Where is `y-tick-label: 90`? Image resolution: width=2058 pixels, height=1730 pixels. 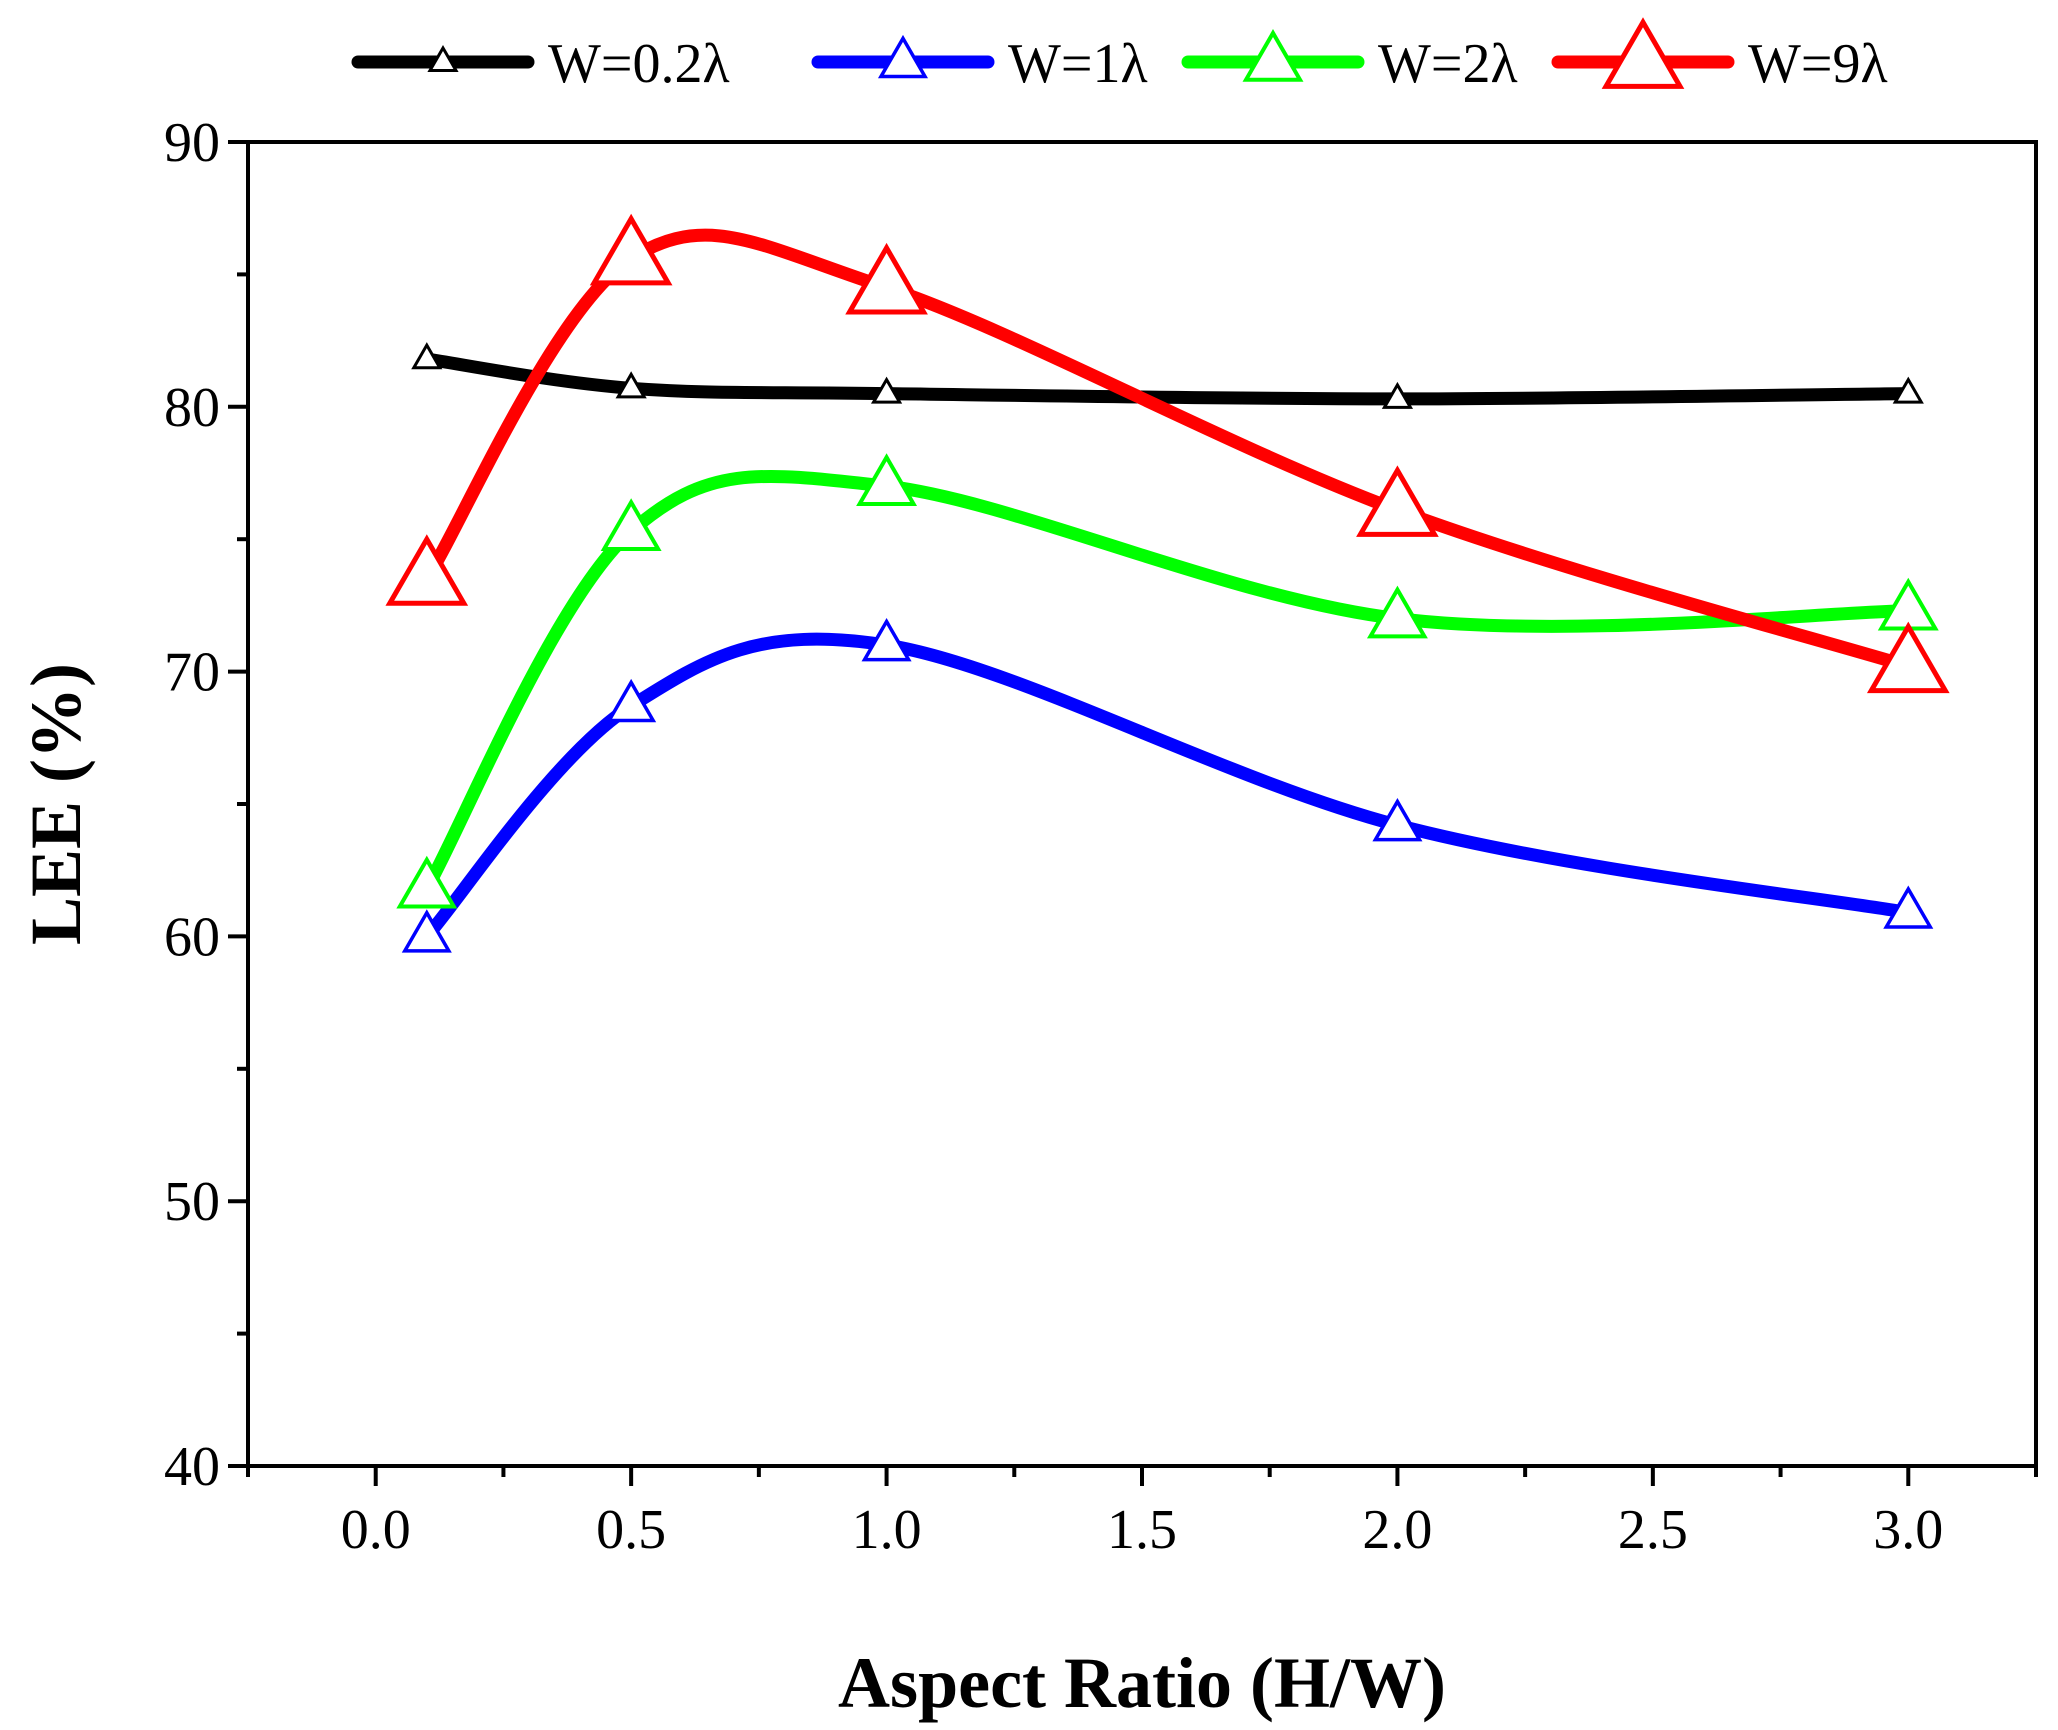 y-tick-label: 90 is located at coordinates (192, 143).